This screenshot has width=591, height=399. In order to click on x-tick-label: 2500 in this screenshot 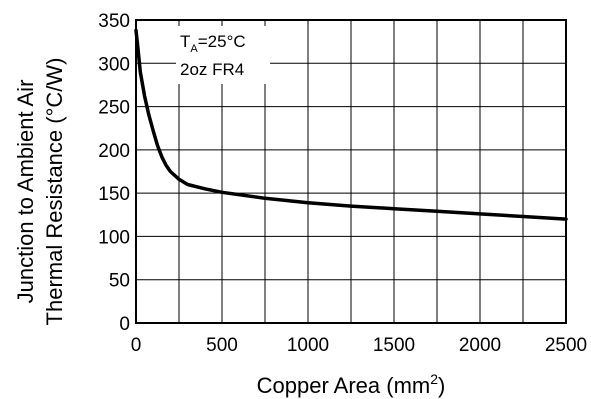, I will do `click(566, 345)`.